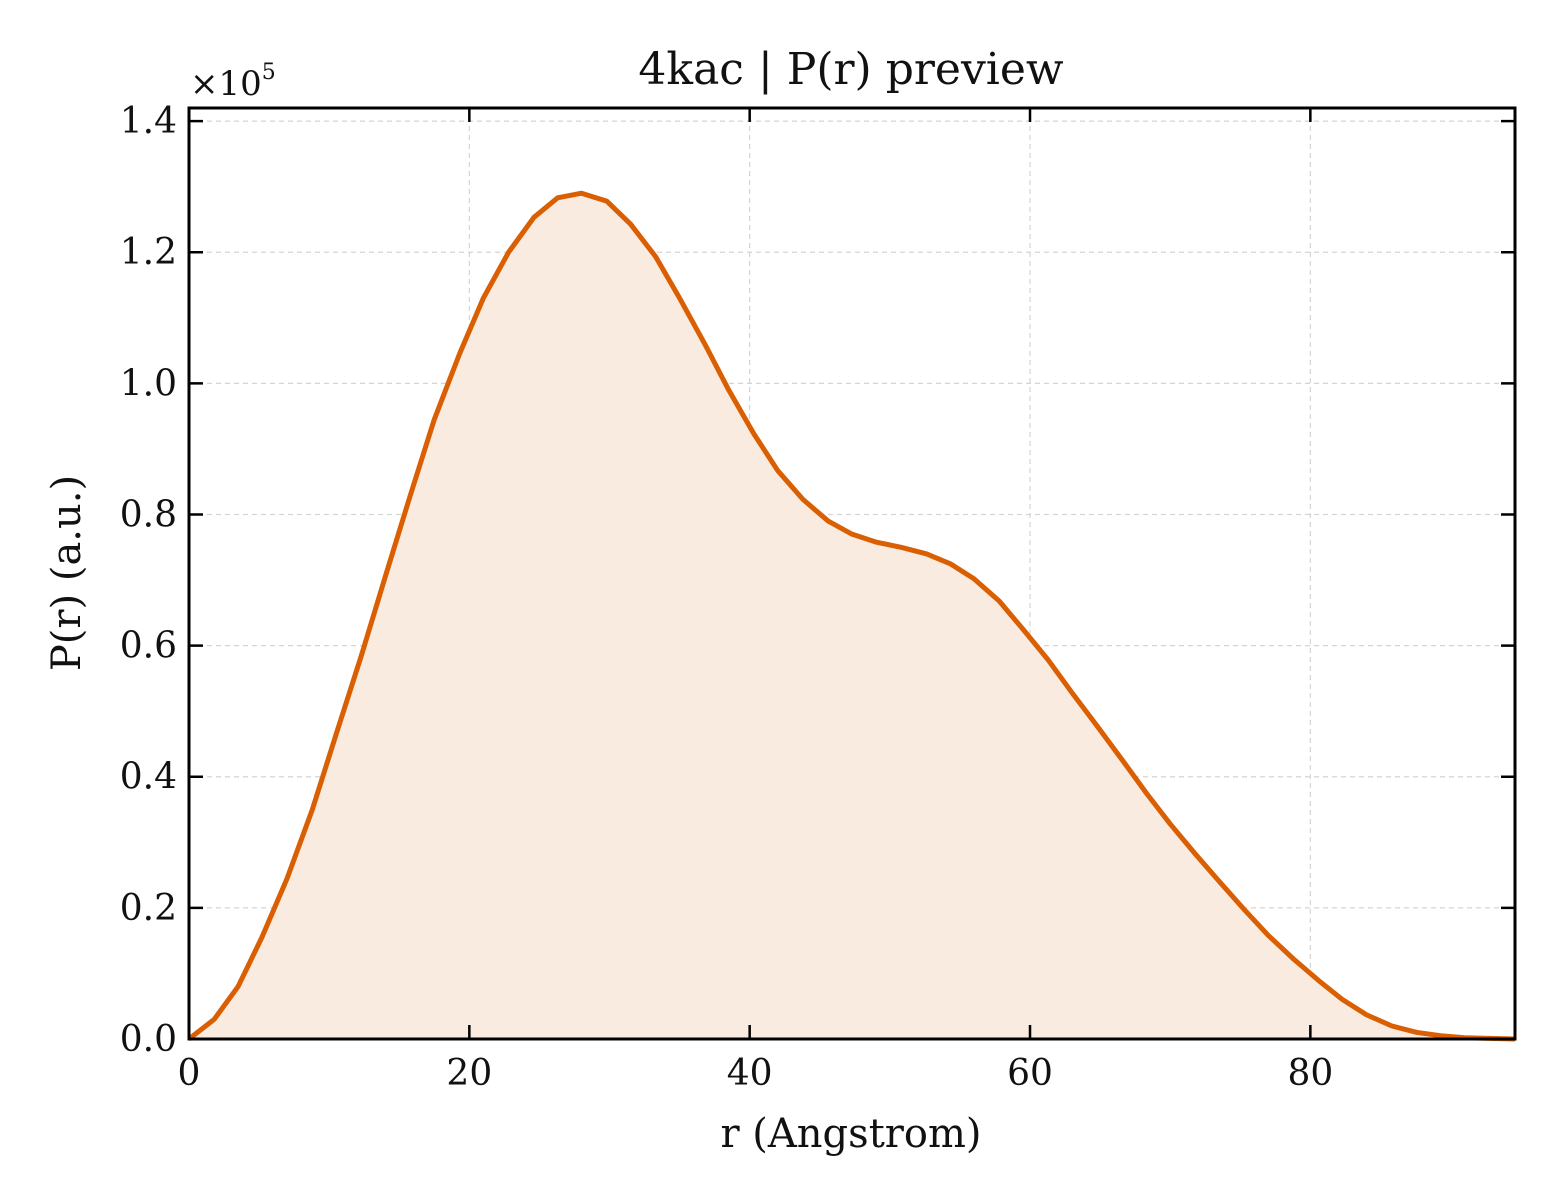 Image resolution: width=1560 pixels, height=1200 pixels. Describe the element at coordinates (850, 69) in the screenshot. I see `chart-title: 4kac | P(r) preview` at that location.